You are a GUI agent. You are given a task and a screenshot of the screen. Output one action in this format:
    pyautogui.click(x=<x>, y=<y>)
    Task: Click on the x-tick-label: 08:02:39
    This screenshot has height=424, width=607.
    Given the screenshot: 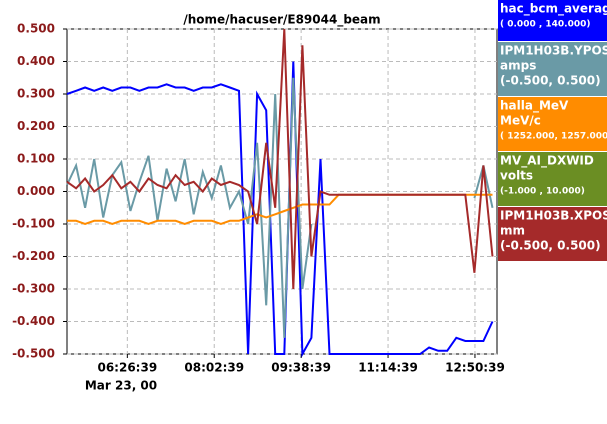 What is the action you would take?
    pyautogui.click(x=214, y=368)
    